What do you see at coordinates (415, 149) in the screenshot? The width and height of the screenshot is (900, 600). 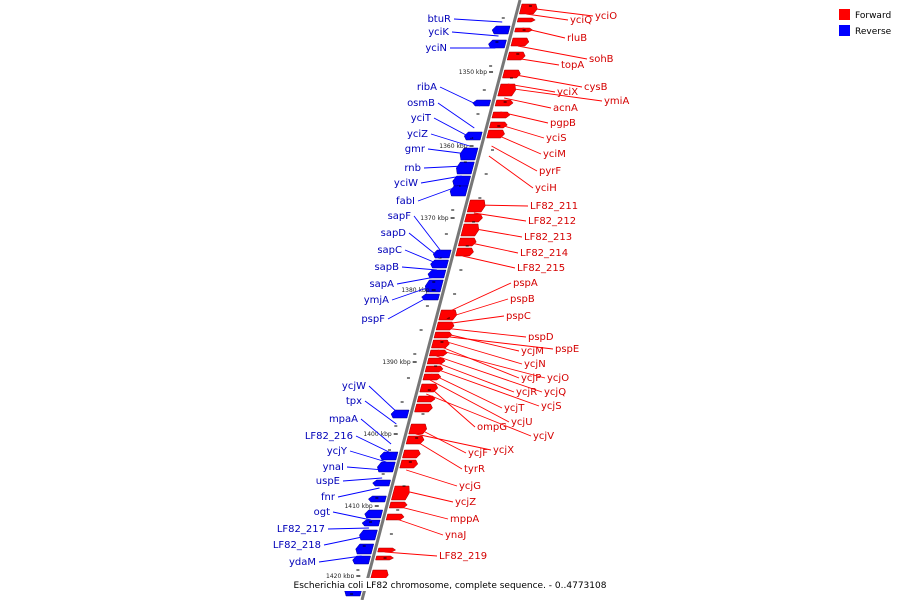 I see `reverse-gene-label: gmr` at bounding box center [415, 149].